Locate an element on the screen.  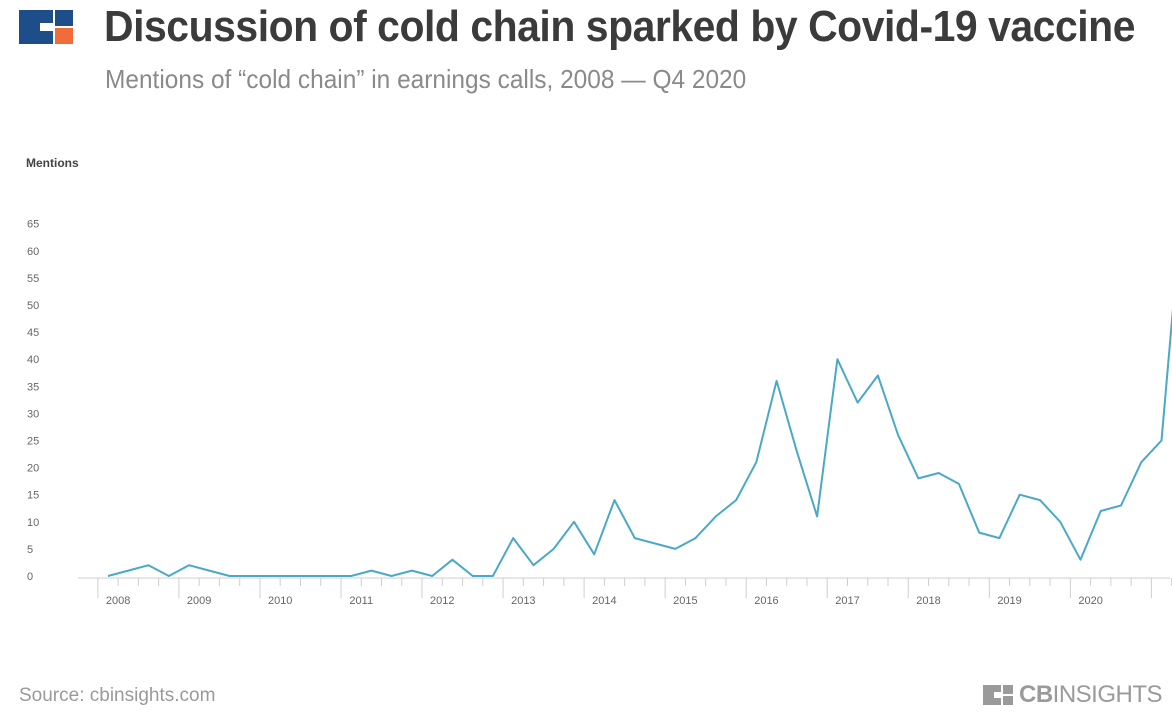
x-tick-label: 2015 is located at coordinates (685, 601).